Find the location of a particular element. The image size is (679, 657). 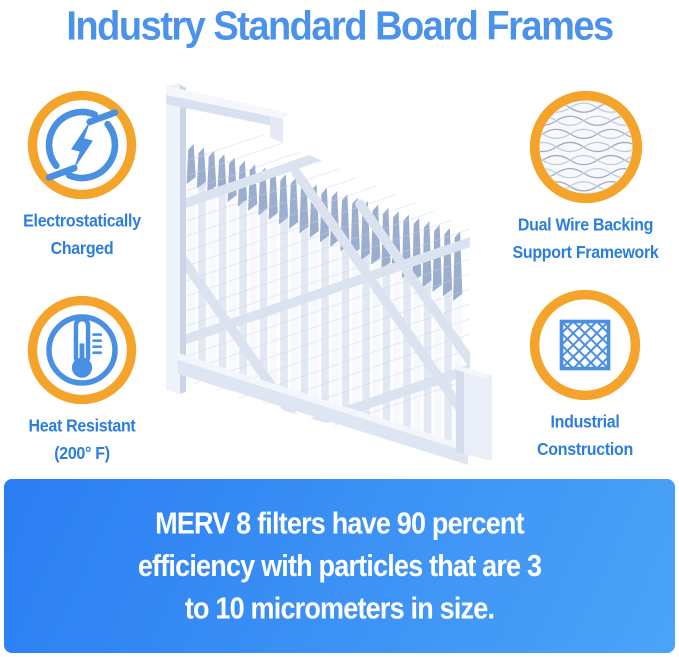

banner-line2: efficiency with particles that are 3 is located at coordinates (339, 566).